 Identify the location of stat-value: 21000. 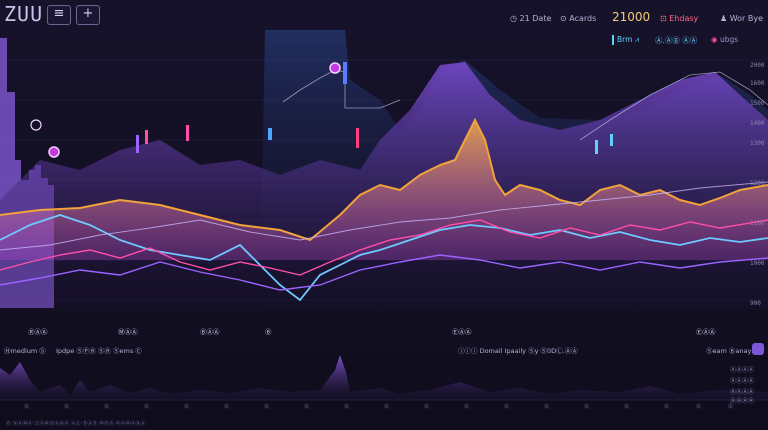
(631, 17).